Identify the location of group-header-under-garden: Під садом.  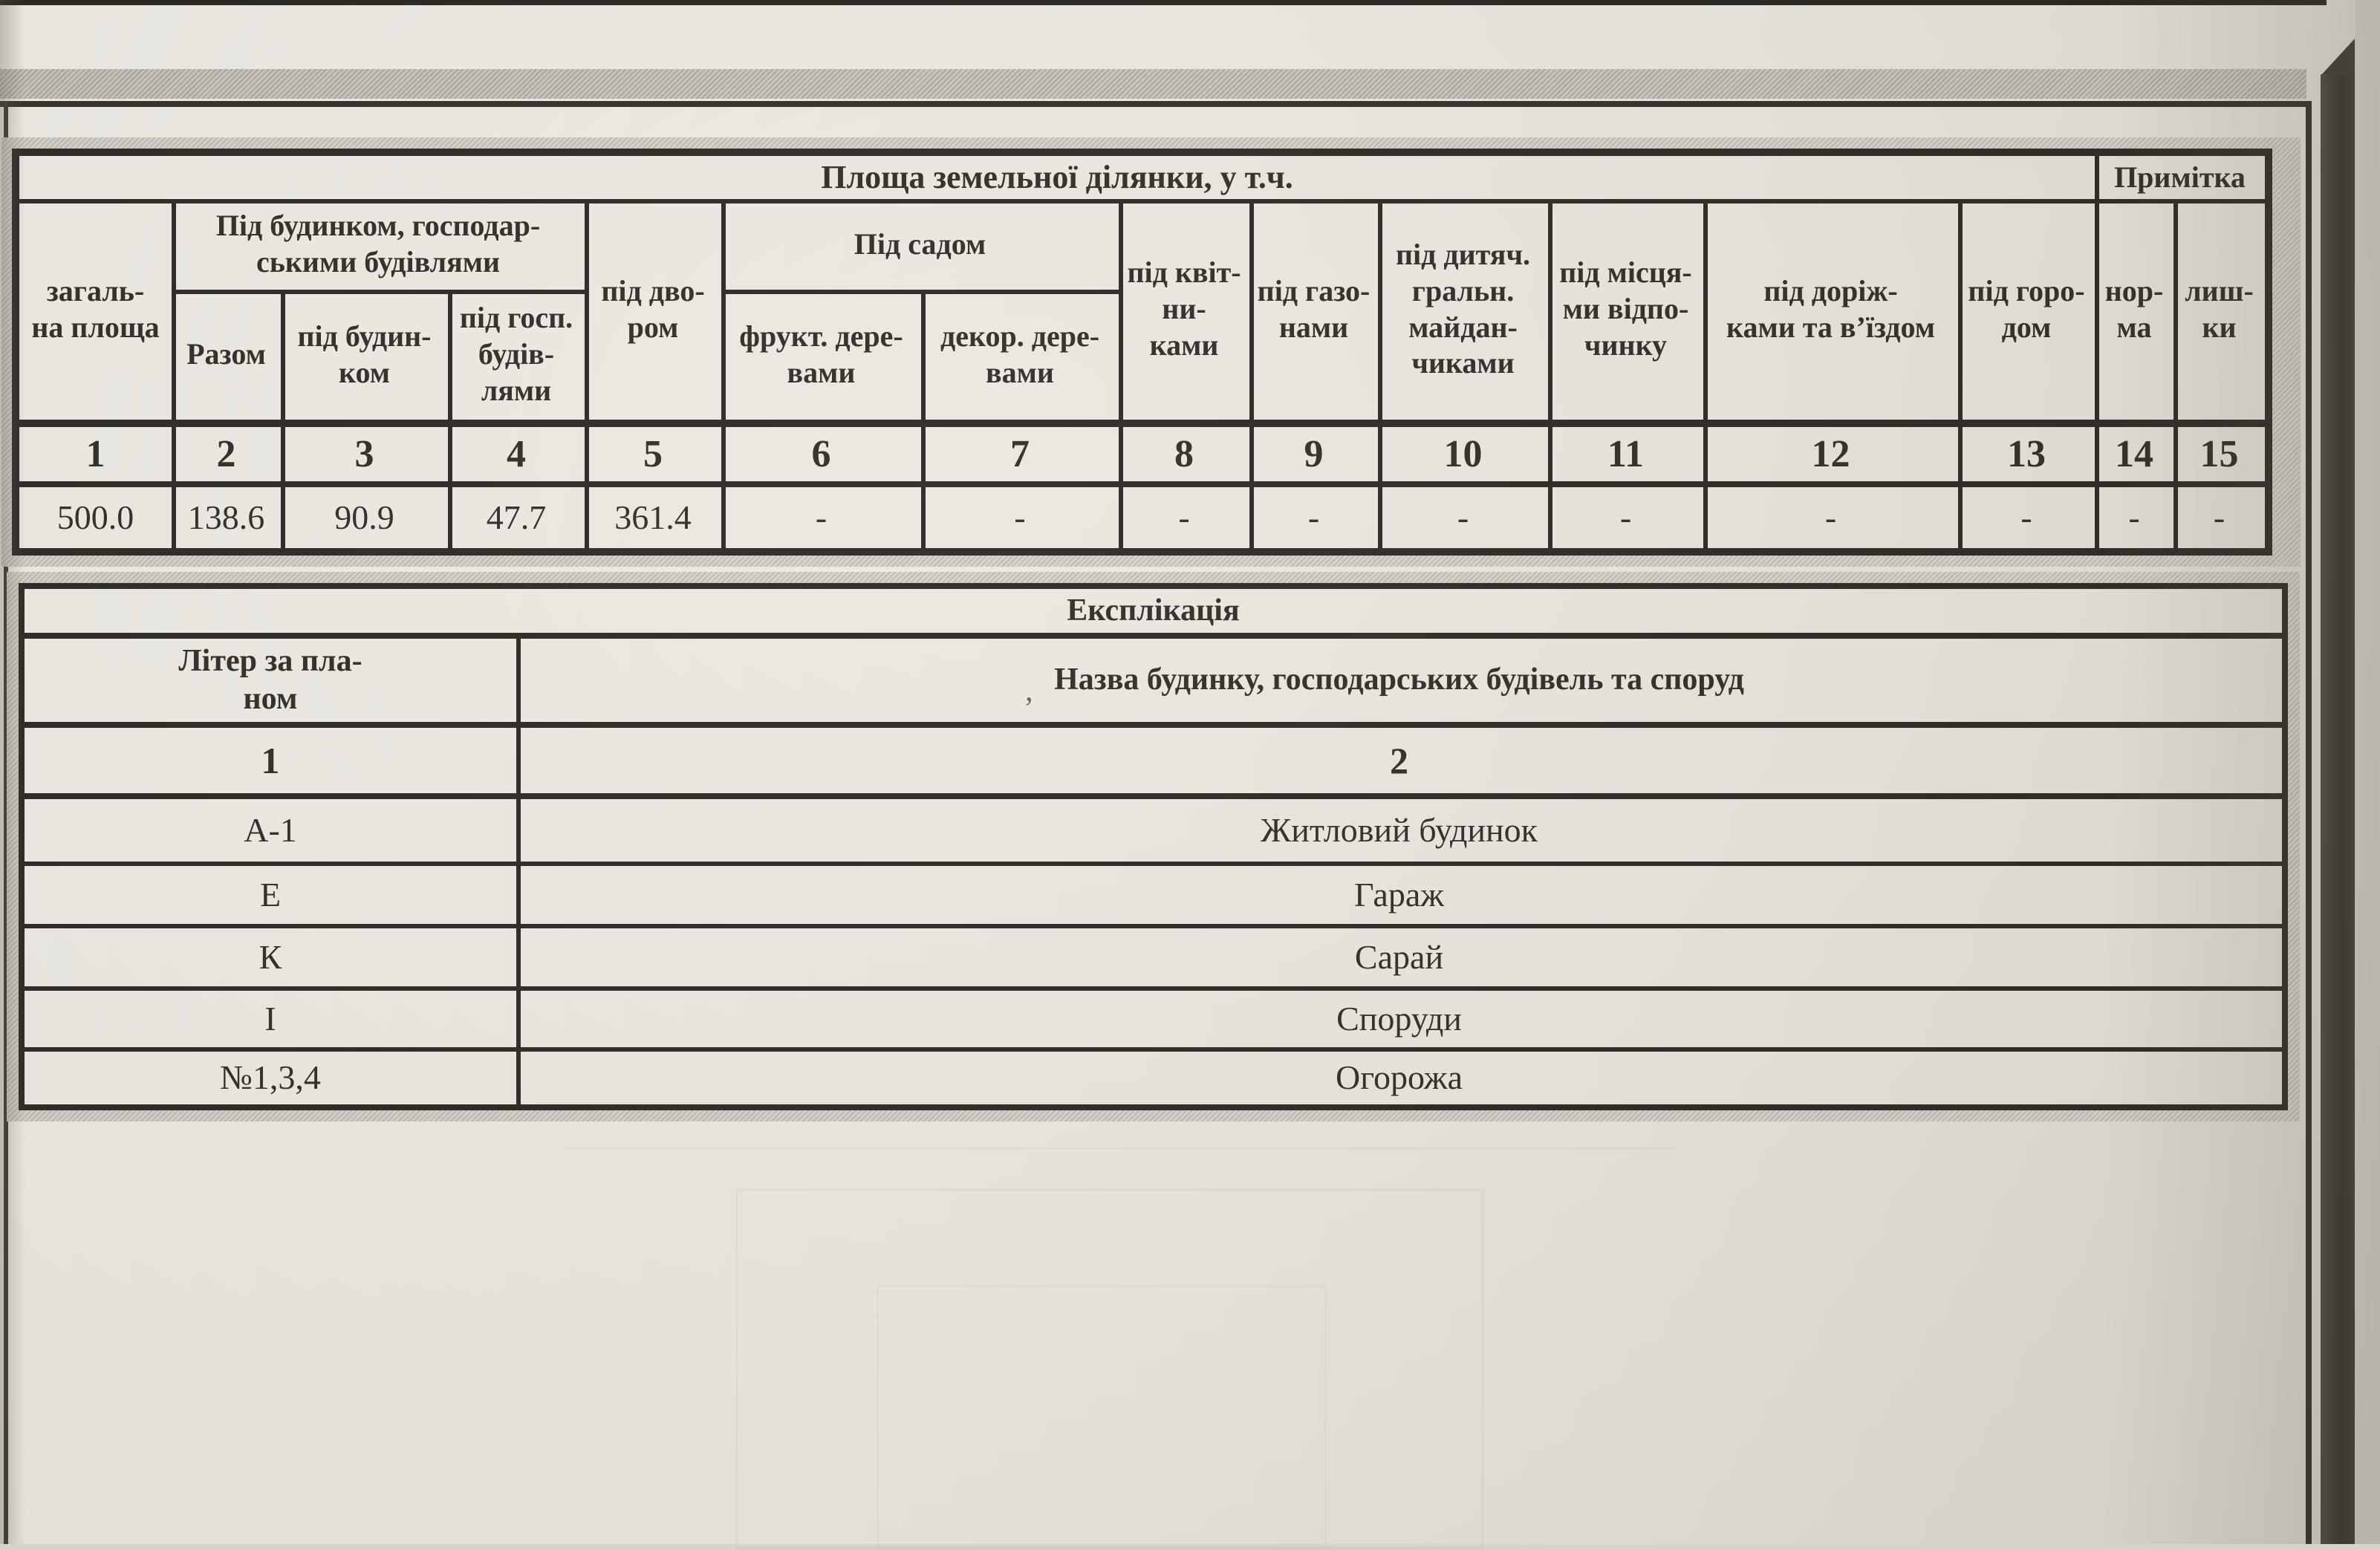
(920, 244).